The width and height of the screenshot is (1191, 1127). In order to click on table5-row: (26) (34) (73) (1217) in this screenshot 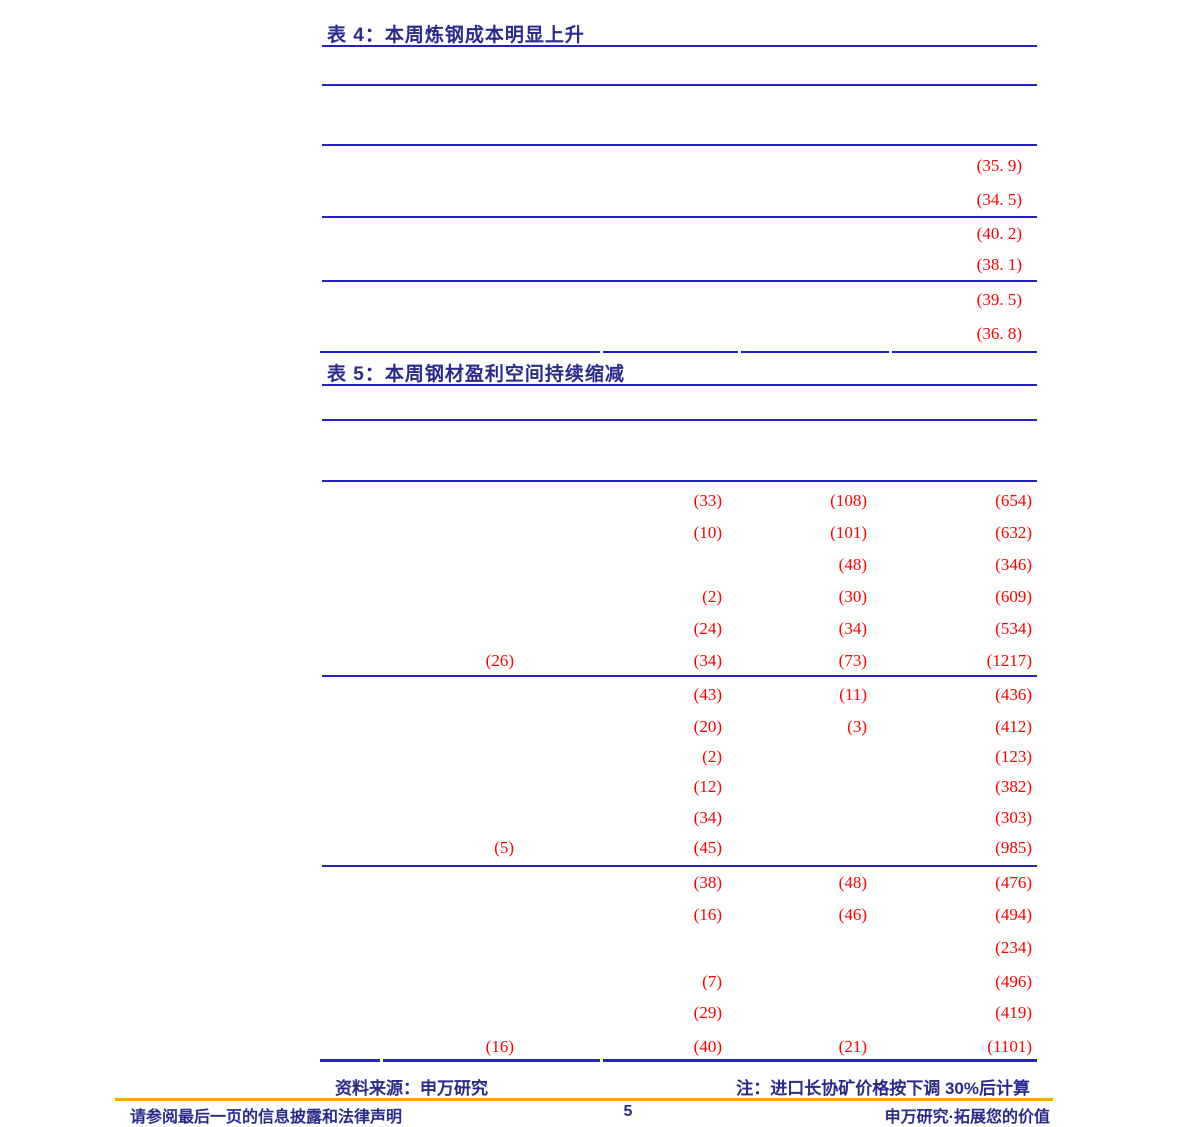, I will do `click(676, 661)`.